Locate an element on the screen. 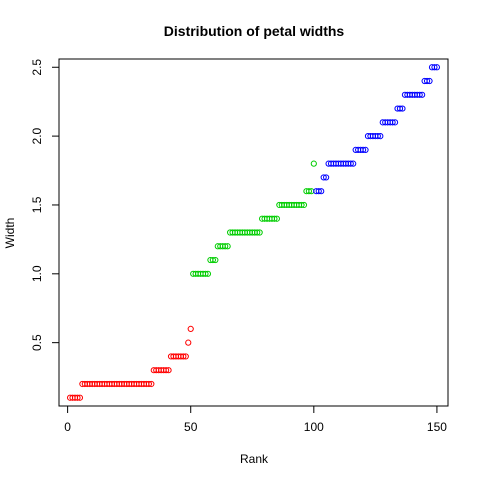 The image size is (480, 480). y-tick-label: 2.5 is located at coordinates (37, 67).